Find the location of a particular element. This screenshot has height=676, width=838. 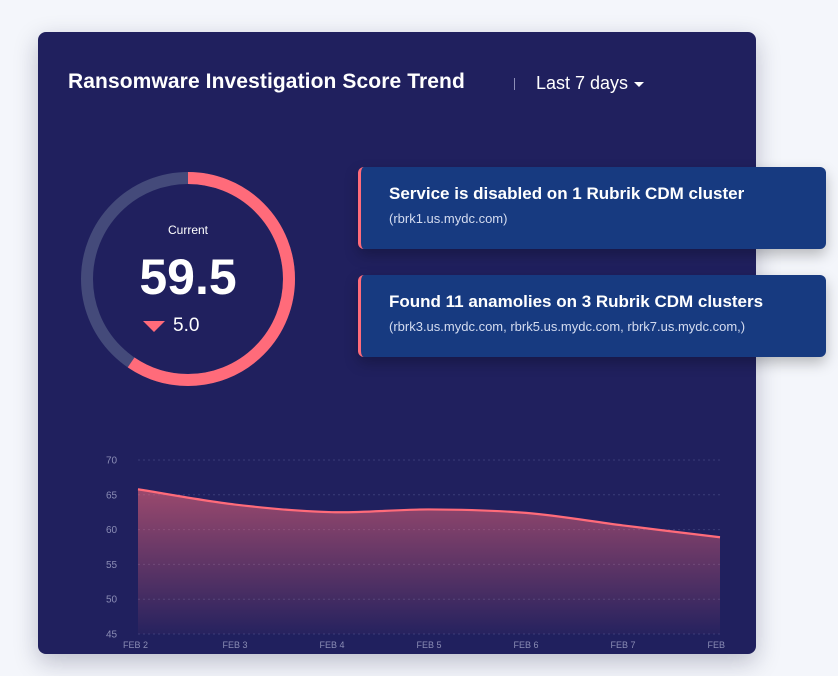

date-range-dropdown: Last 7 days is located at coordinates (590, 83).